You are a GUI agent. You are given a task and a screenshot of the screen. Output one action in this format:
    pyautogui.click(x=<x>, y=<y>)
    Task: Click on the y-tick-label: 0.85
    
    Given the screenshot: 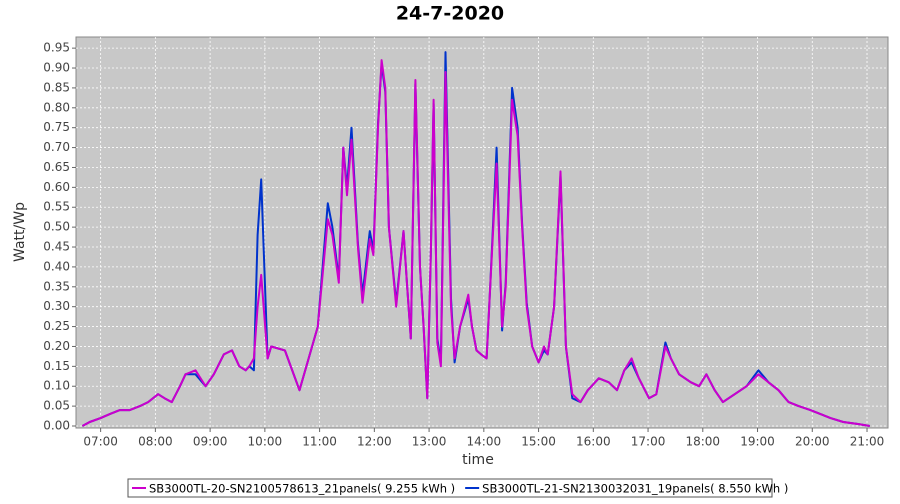 What is the action you would take?
    pyautogui.click(x=56, y=87)
    